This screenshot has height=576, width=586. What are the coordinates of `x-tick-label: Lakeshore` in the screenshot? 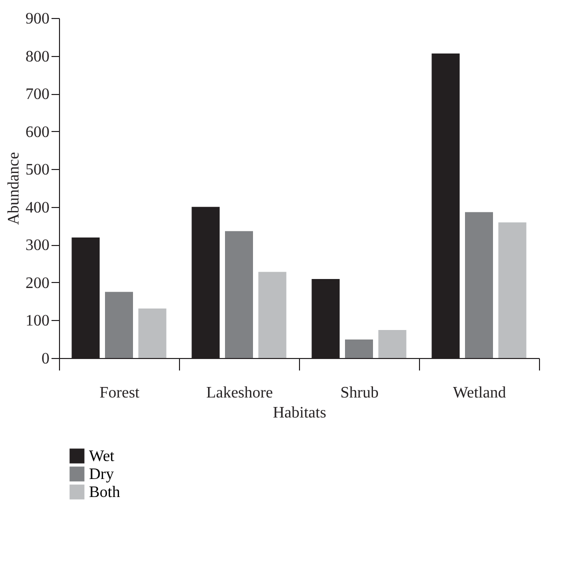 It's located at (239, 393).